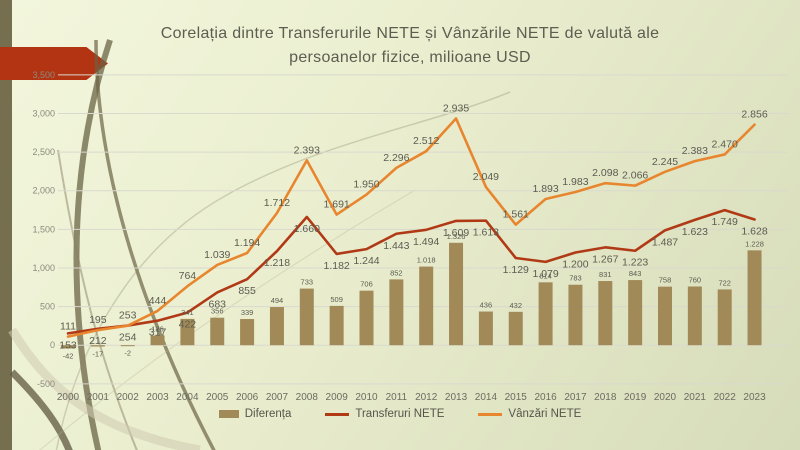 The width and height of the screenshot is (800, 450). What do you see at coordinates (127, 352) in the screenshot?
I see `bar-label: -2` at bounding box center [127, 352].